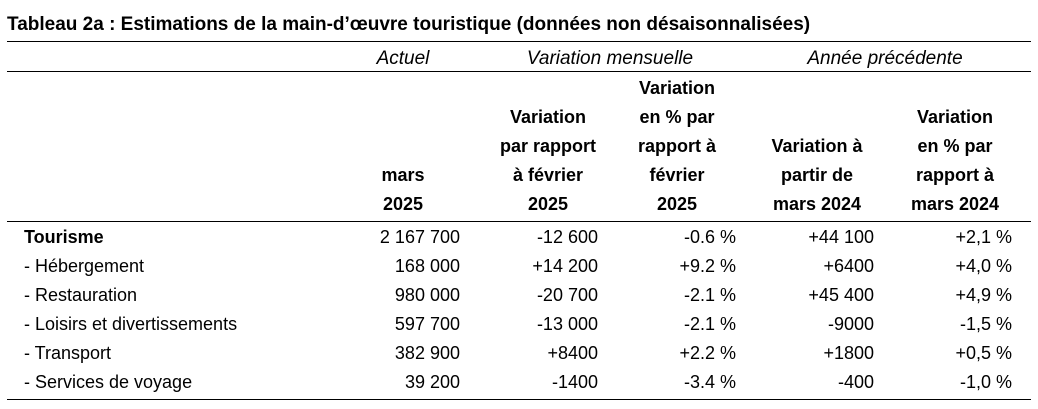  I want to click on cell-variation-mars-2024: -400, so click(855, 382).